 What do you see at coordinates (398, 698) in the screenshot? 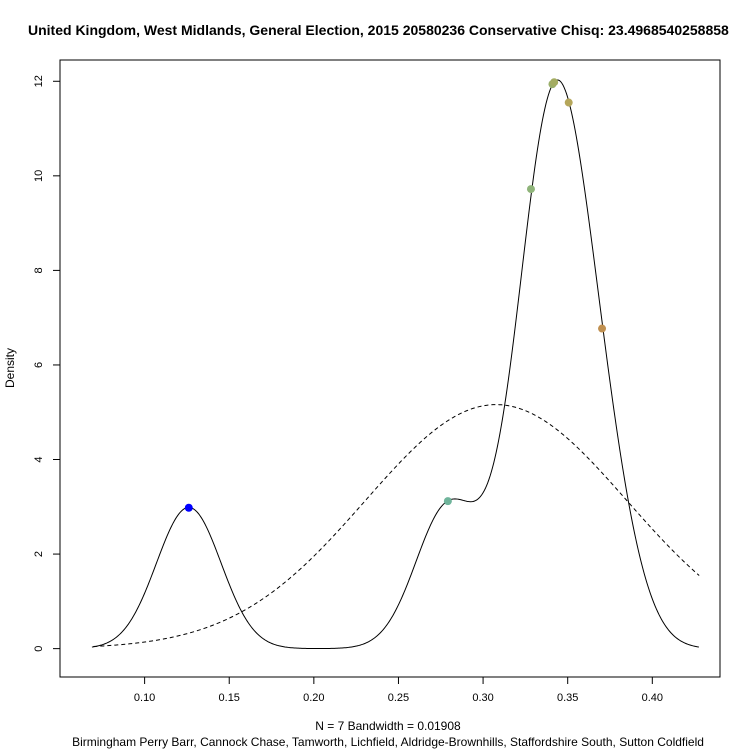
I see `x-tick-label: 0.25` at bounding box center [398, 698].